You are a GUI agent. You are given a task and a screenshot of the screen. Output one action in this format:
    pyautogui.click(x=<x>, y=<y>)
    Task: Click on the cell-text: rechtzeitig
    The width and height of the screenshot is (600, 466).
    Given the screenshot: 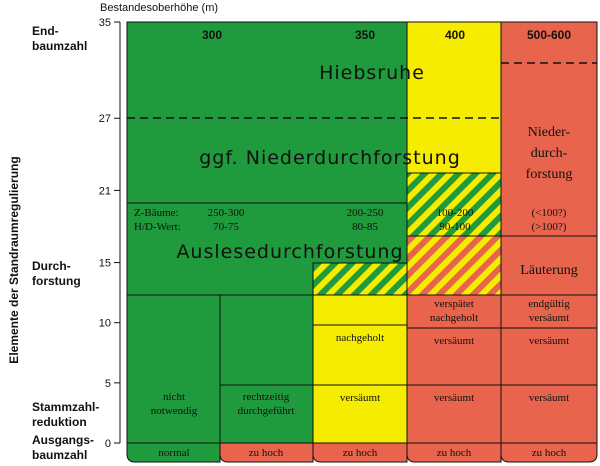 What is the action you would take?
    pyautogui.click(x=266, y=397)
    